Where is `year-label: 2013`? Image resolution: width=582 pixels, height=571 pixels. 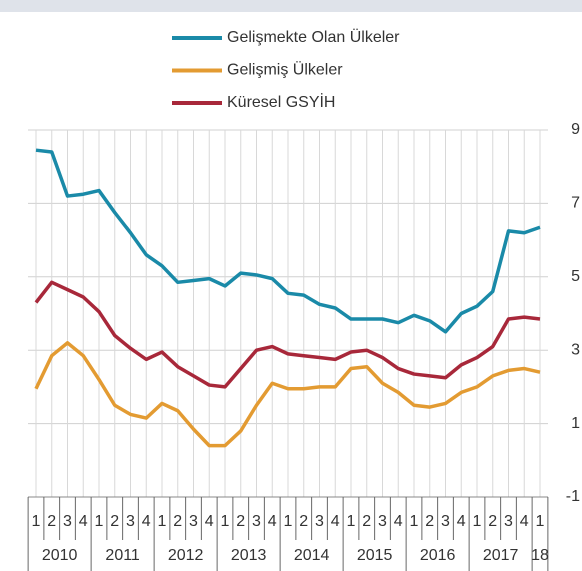
year-label: 2013 is located at coordinates (249, 555).